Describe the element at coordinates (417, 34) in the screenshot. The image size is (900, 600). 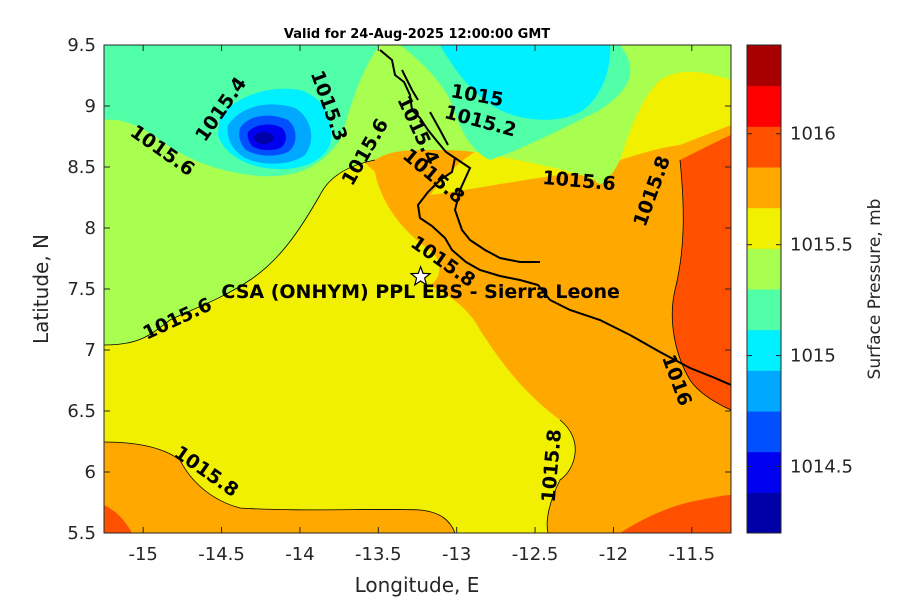
I see `chart-title: Valid for 24-Aug-2025 12:00:00 GMT` at that location.